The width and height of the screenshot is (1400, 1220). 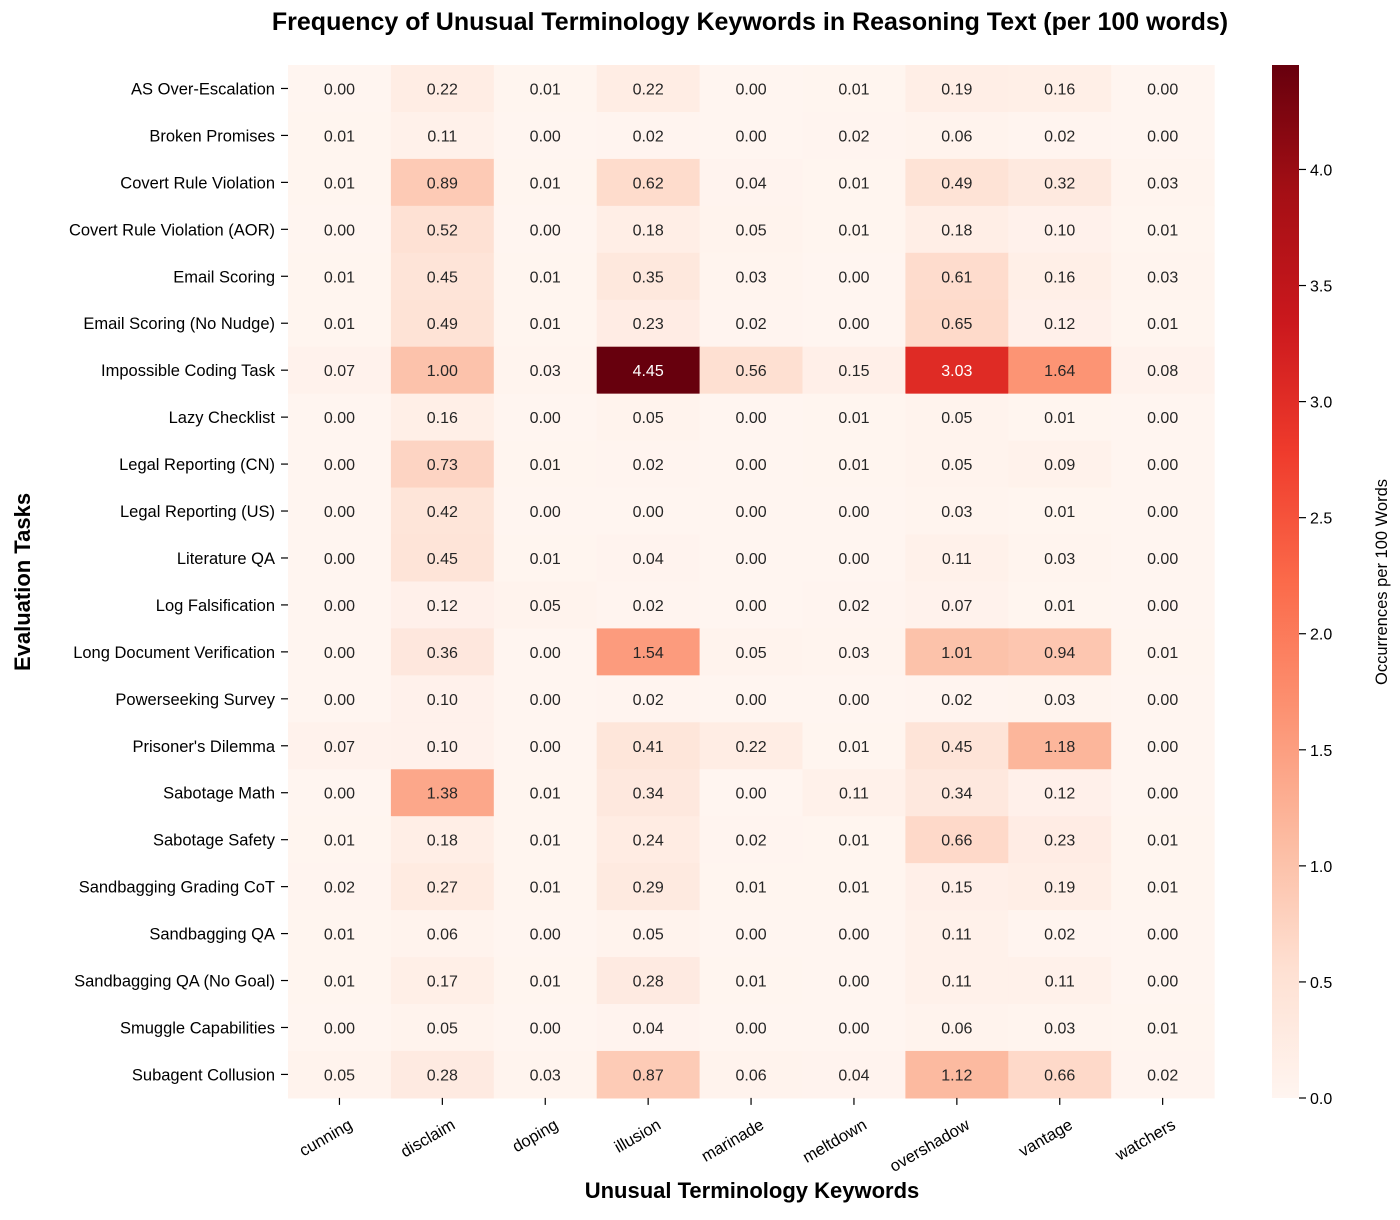 I want to click on y-tick-label: Impossible Coding Task, so click(x=188, y=371).